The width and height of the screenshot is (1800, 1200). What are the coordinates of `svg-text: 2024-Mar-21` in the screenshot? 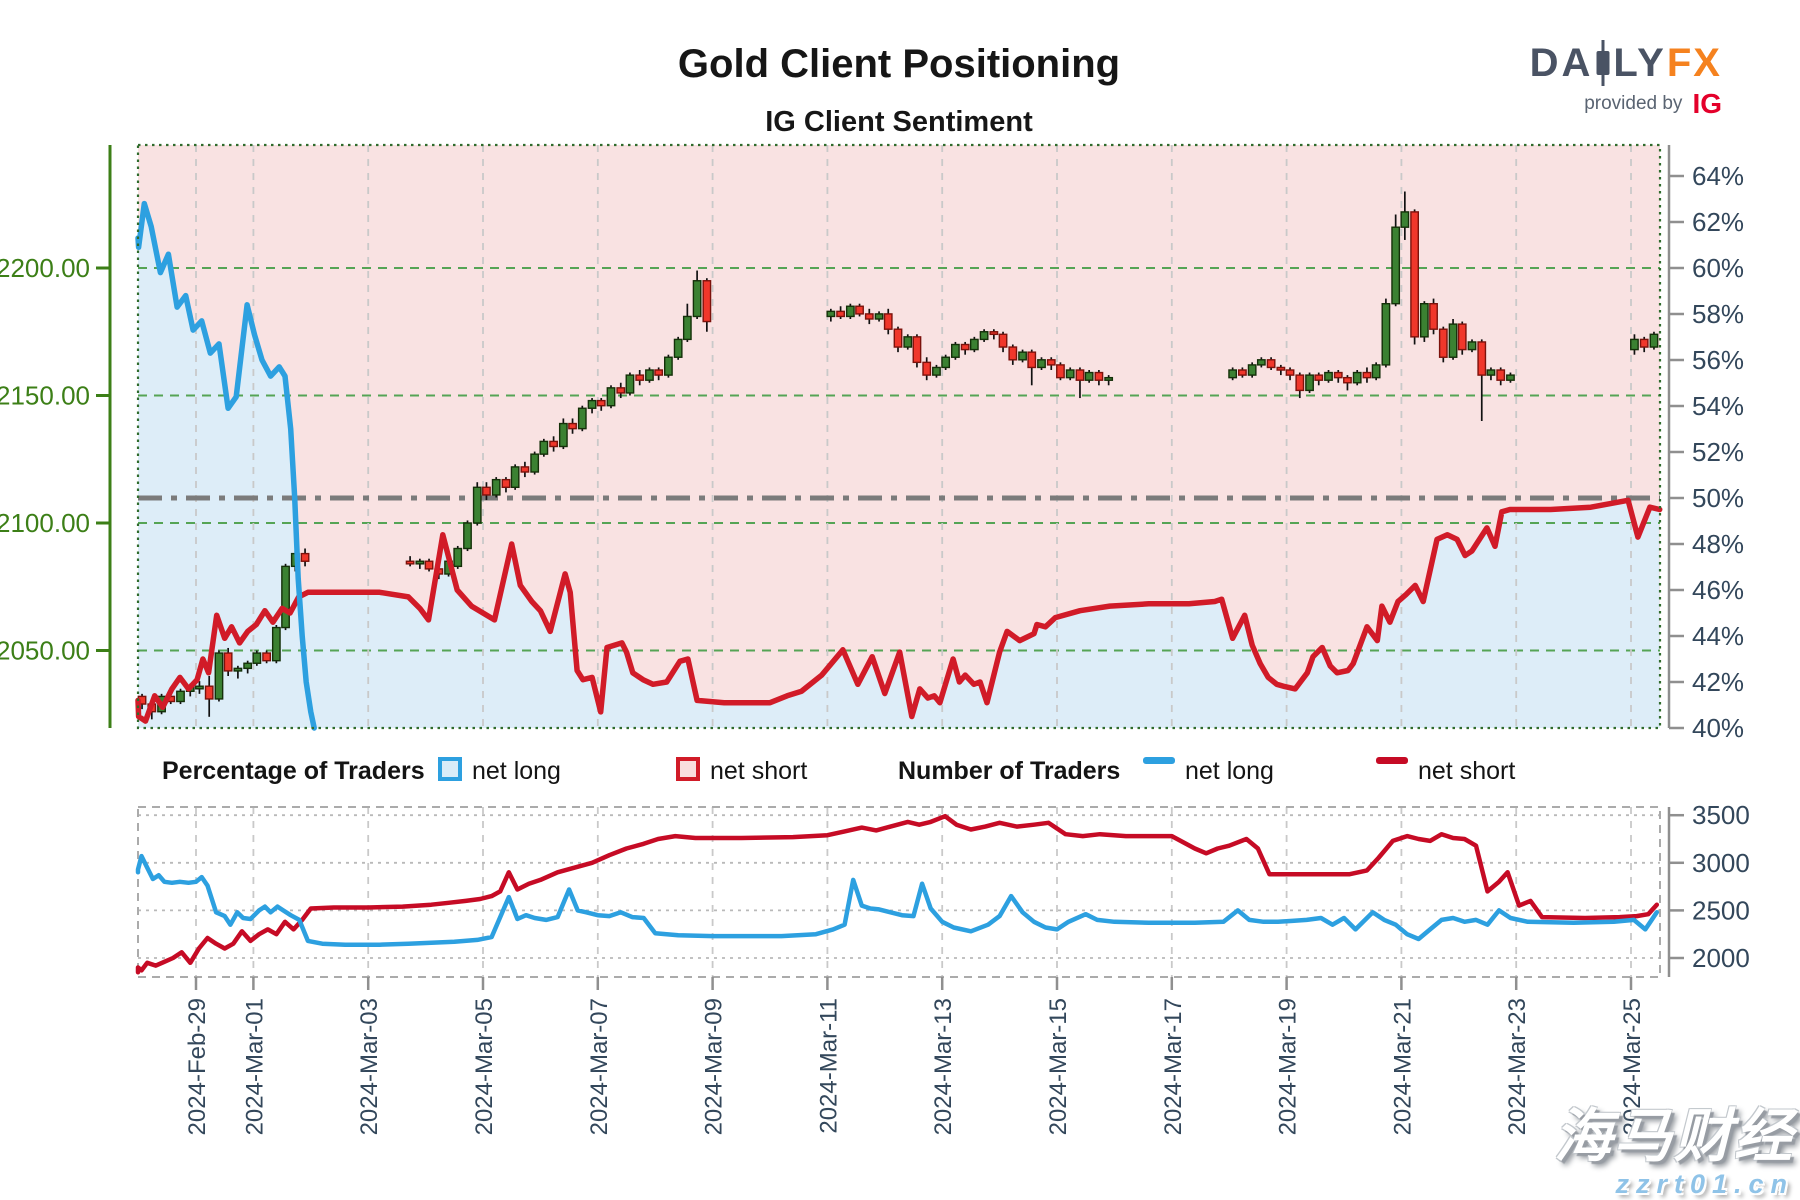 It's located at (1402, 1066).